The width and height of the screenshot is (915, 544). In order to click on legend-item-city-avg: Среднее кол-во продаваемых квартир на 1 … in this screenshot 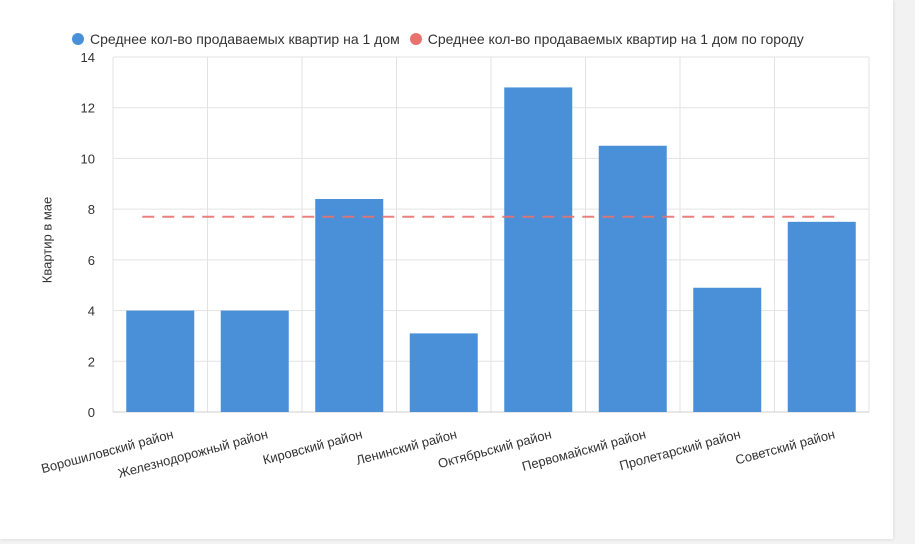, I will do `click(606, 39)`.